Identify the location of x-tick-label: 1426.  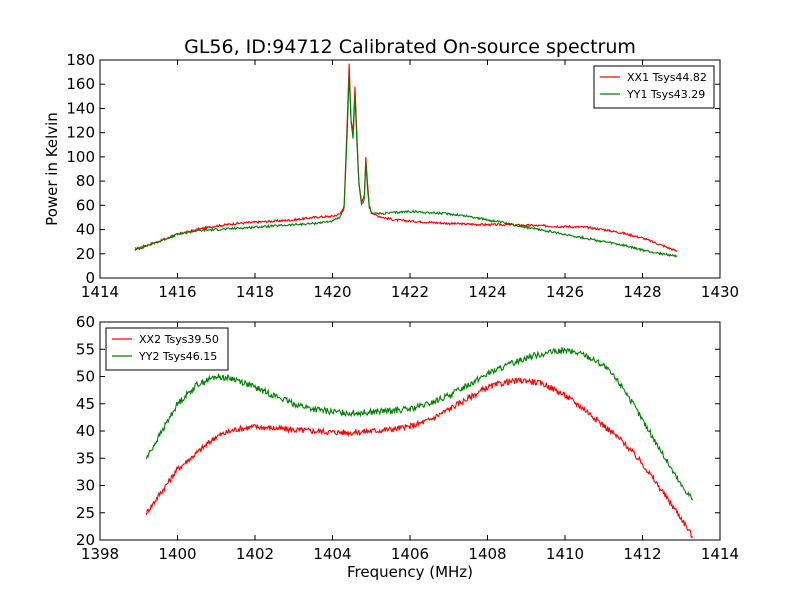
(565, 292).